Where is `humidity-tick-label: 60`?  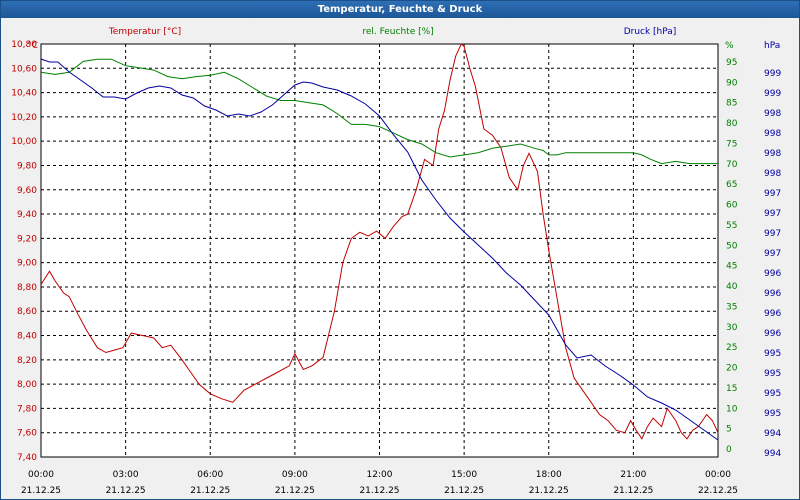 humidity-tick-label: 60 is located at coordinates (732, 206).